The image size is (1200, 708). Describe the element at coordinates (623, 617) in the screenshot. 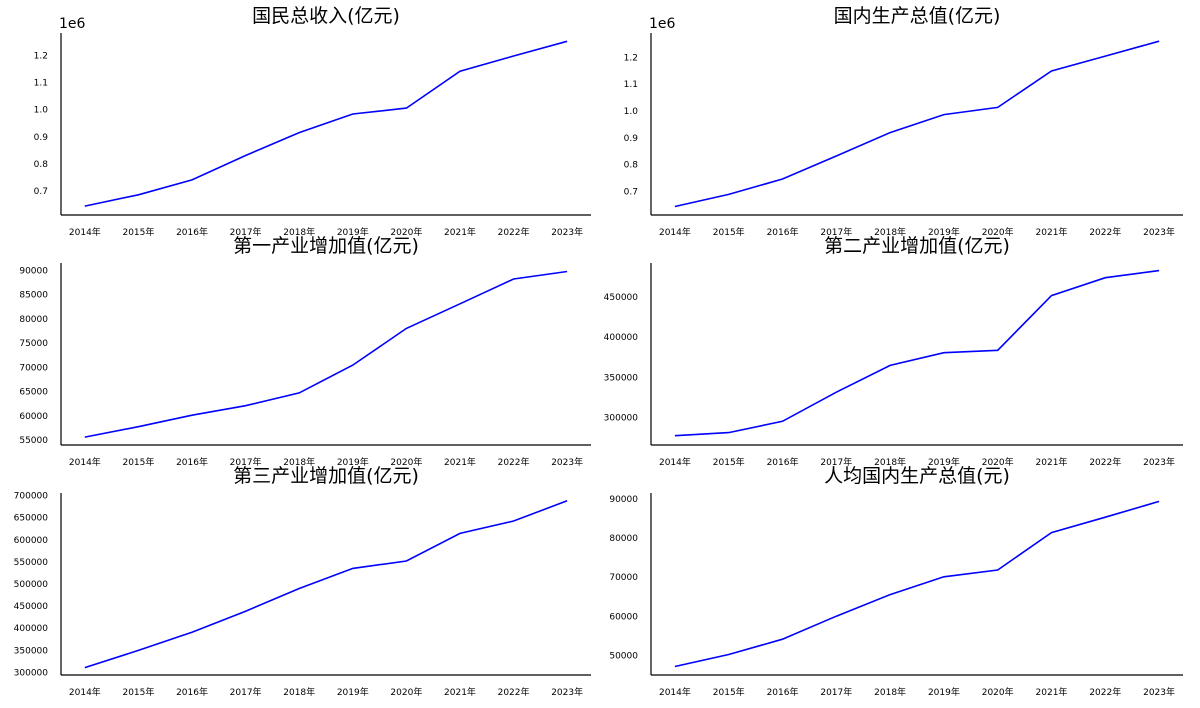

I see `y-tick-label: 60000` at that location.